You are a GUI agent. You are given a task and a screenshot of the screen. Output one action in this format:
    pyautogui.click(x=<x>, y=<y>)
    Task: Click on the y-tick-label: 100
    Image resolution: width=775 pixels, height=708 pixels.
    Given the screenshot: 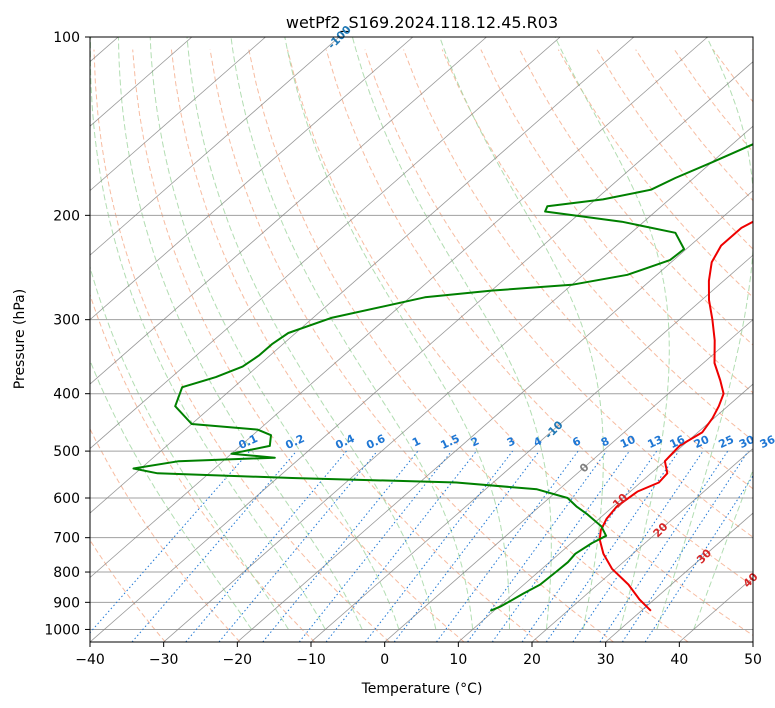 What is the action you would take?
    pyautogui.click(x=66, y=38)
    